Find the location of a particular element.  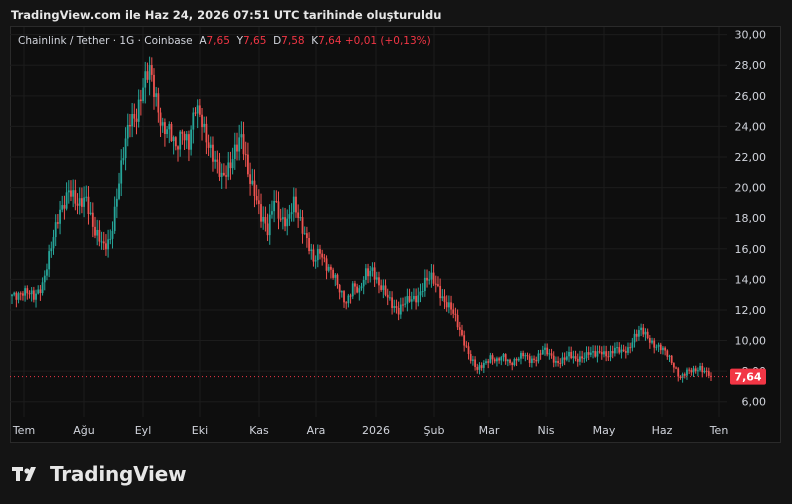

close-label: K is located at coordinates (315, 41).